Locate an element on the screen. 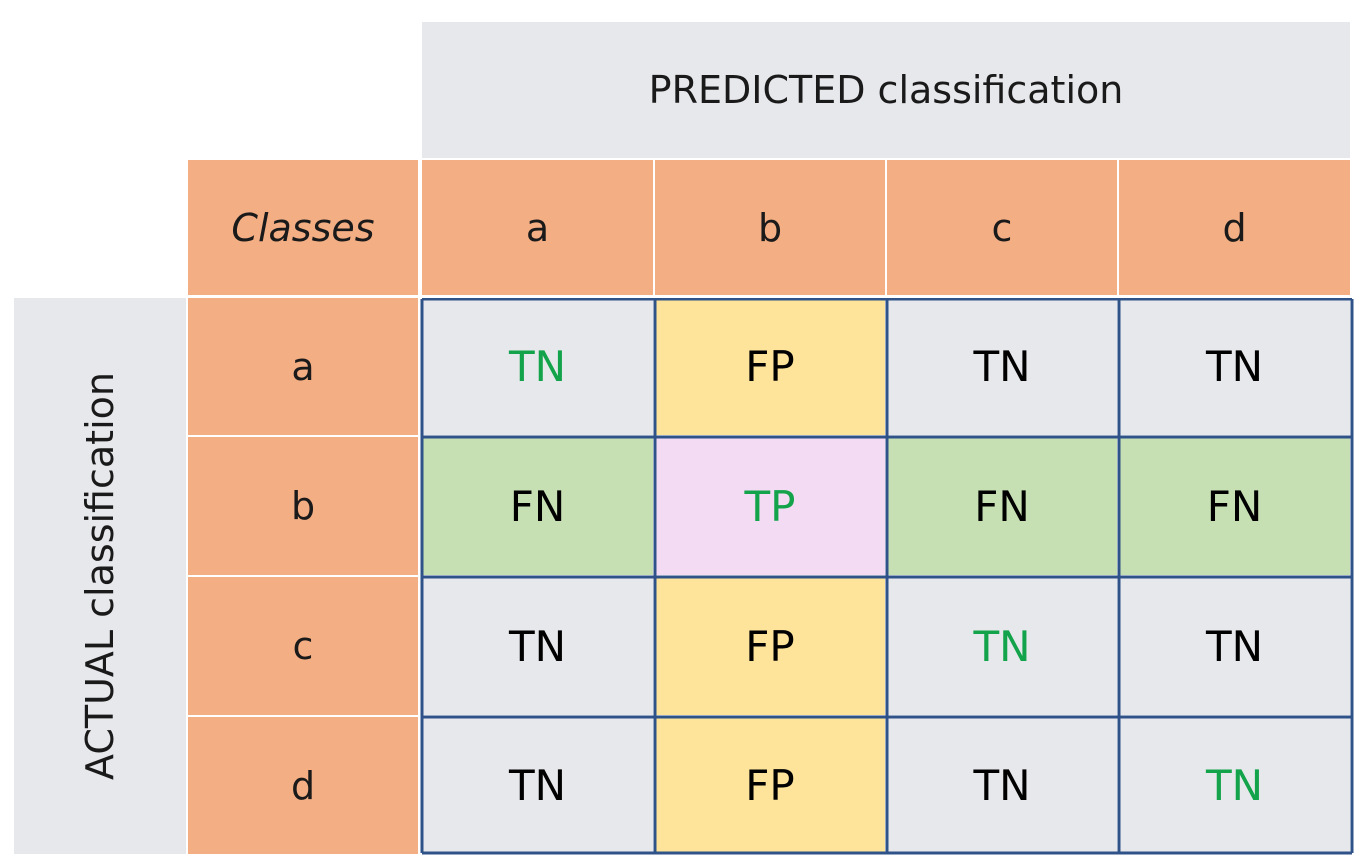 Image resolution: width=1362 pixels, height=866 pixels. predicted-label: PREDICTED classification is located at coordinates (886, 90).